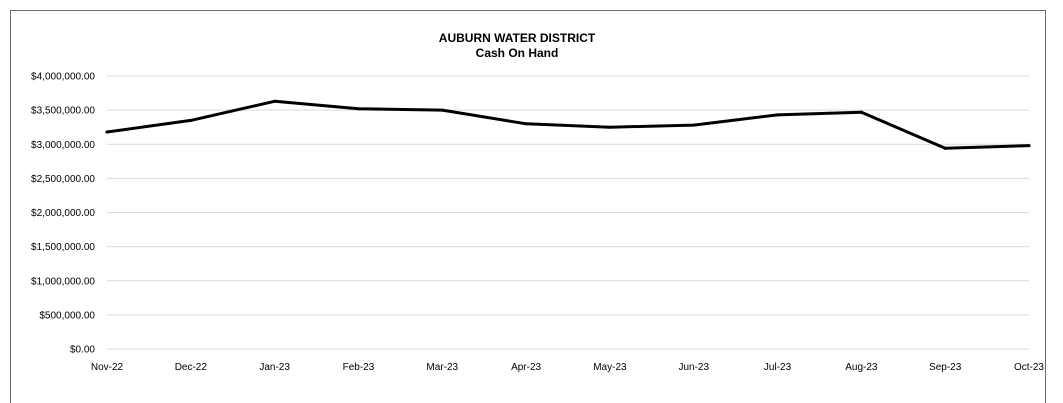 The height and width of the screenshot is (403, 1063). What do you see at coordinates (63, 247) in the screenshot?
I see `y-tick-label: $1,500,000.00` at bounding box center [63, 247].